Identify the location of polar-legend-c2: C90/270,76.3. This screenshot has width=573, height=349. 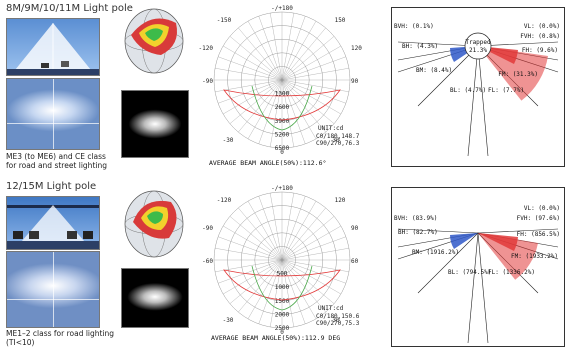
(338, 143).